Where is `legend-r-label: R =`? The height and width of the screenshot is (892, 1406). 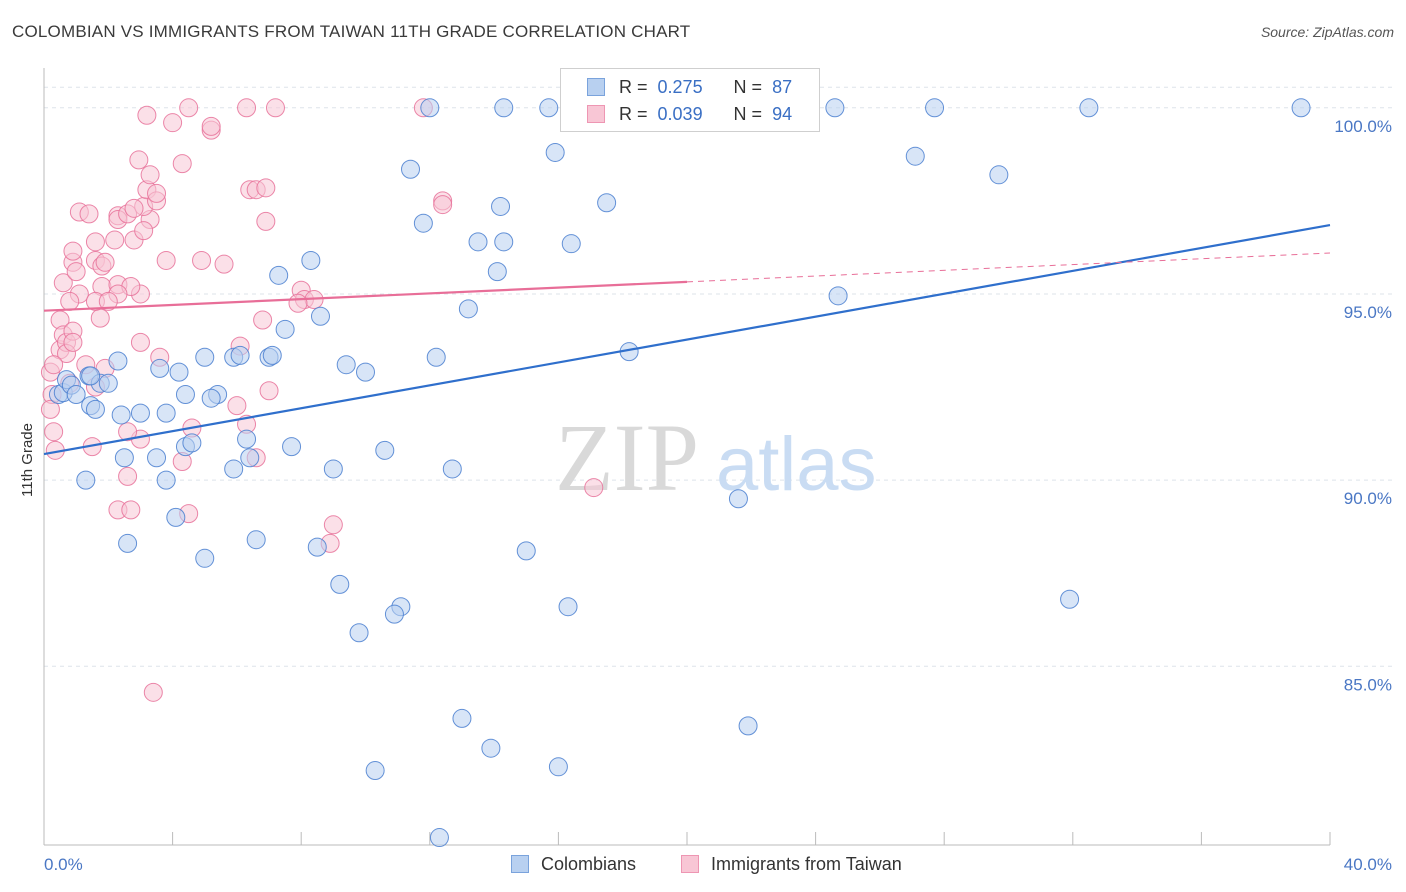 legend-r-label: R = is located at coordinates (633, 86).